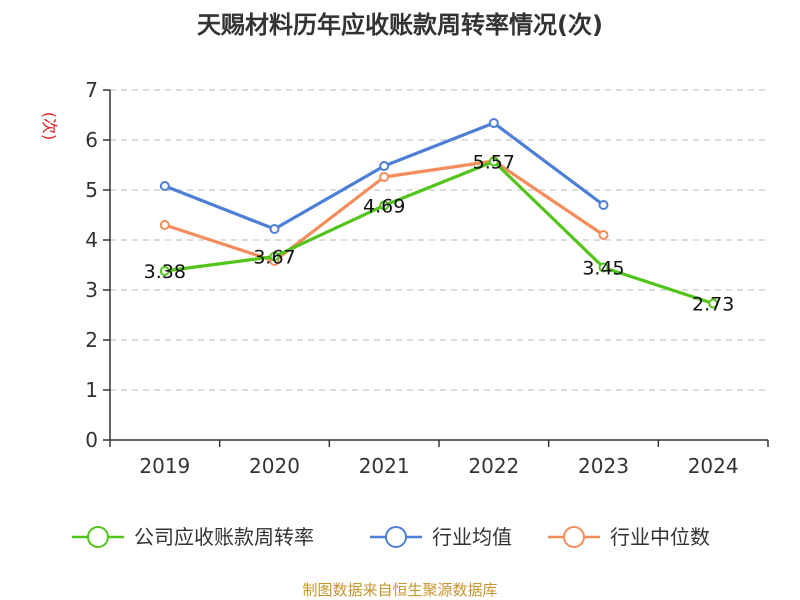  What do you see at coordinates (660, 537) in the screenshot?
I see `legend-label-2: 行业中位数` at bounding box center [660, 537].